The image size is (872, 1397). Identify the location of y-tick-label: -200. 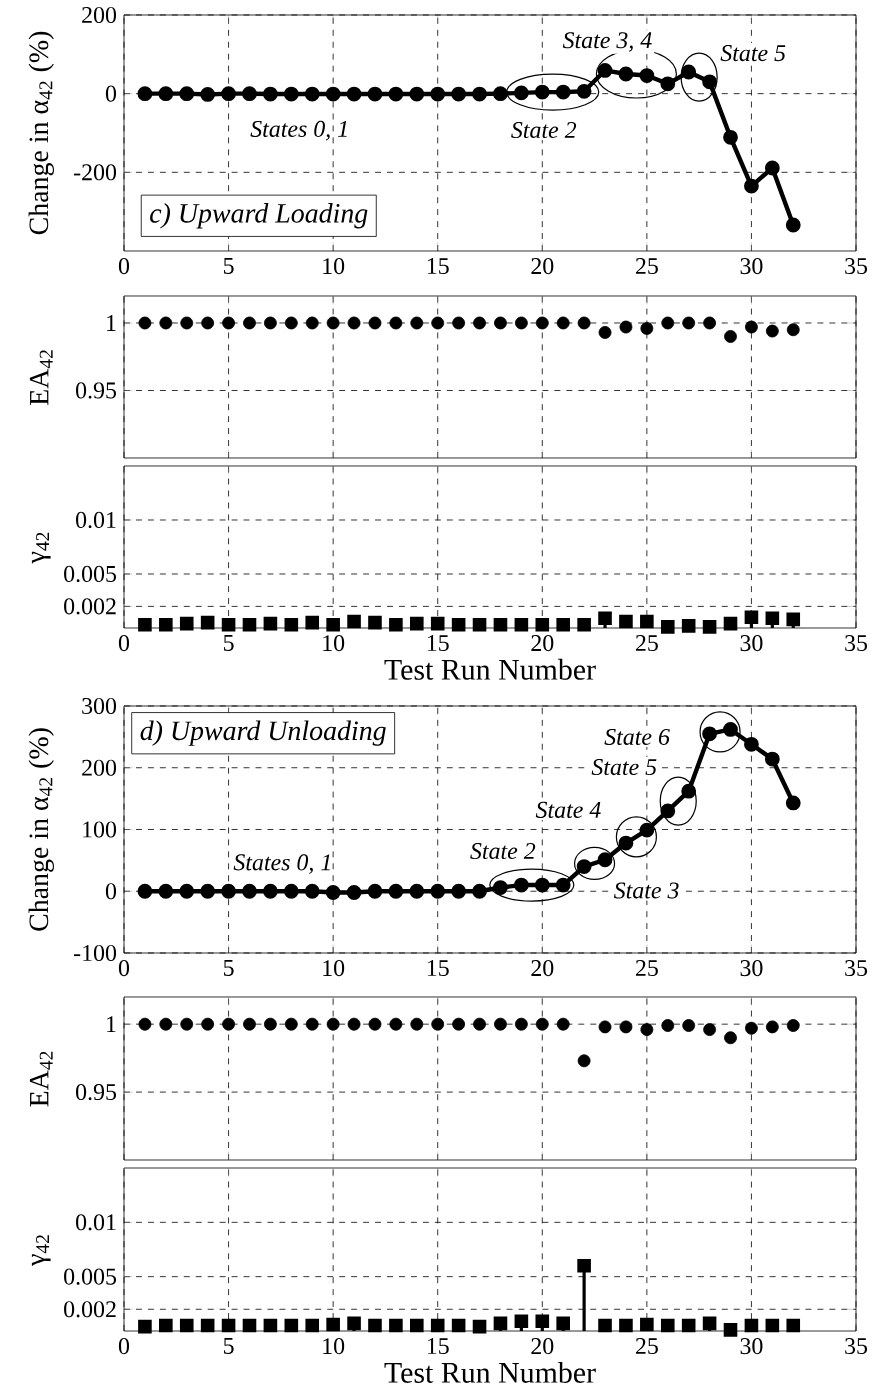
(95, 172).